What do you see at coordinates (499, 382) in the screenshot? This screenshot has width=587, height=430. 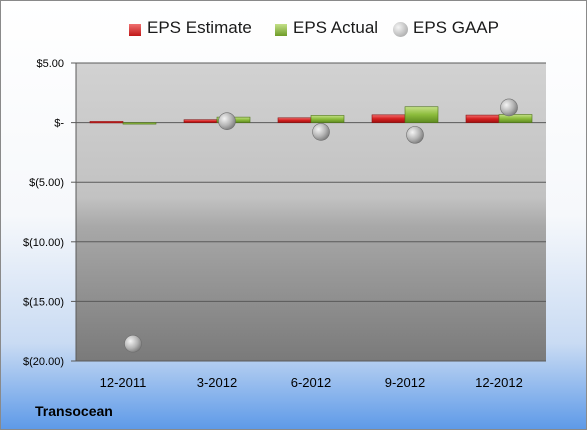 I see `x-tick-label: 12-2012` at bounding box center [499, 382].